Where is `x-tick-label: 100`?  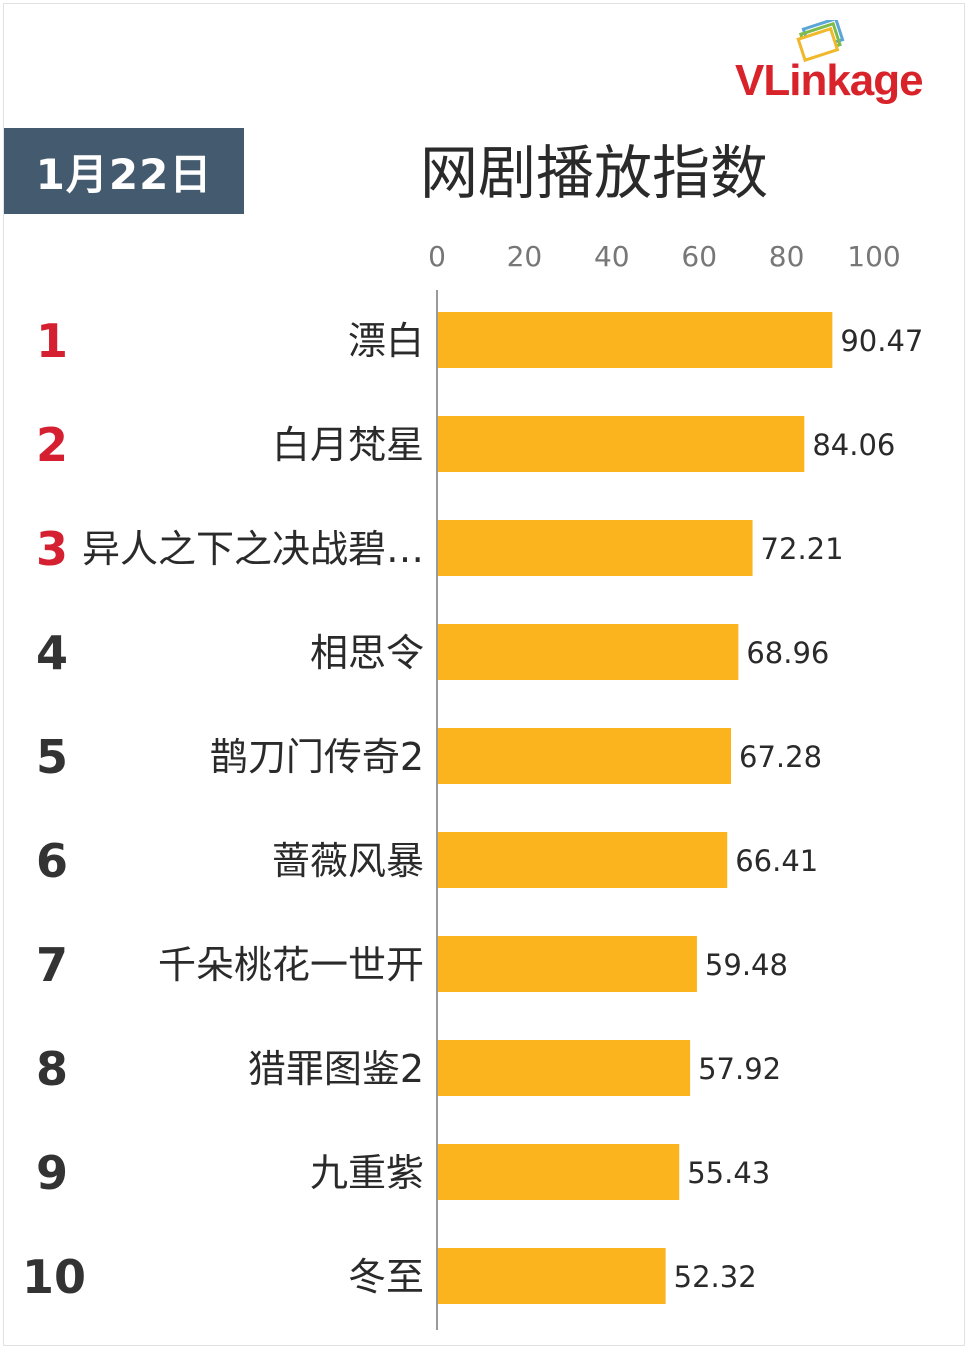 x-tick-label: 100 is located at coordinates (873, 256).